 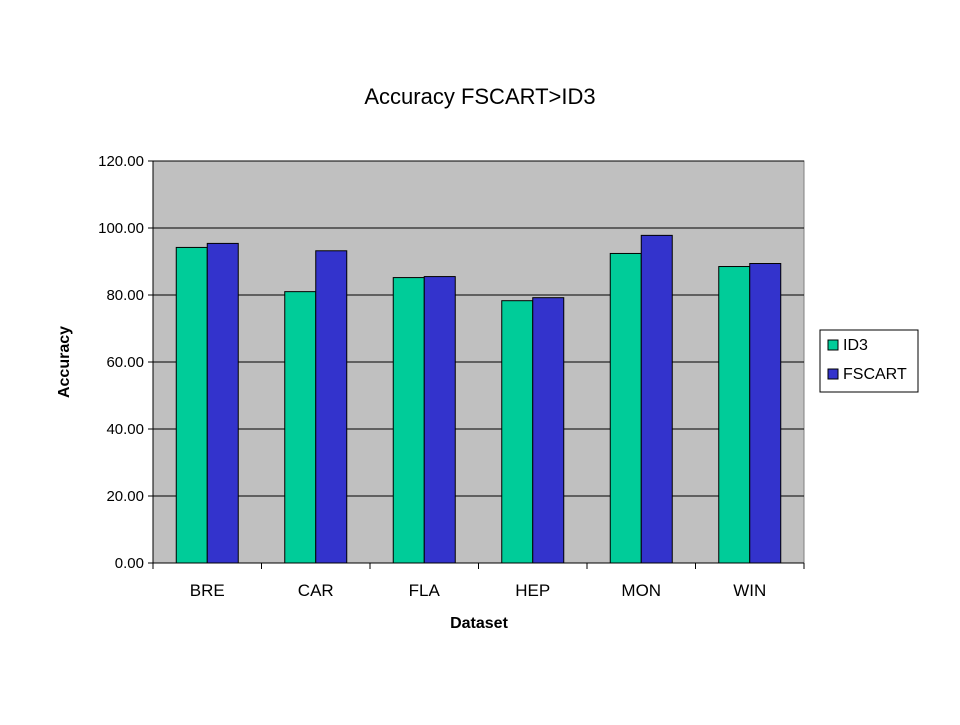 I want to click on legend-label-id3: ID3, so click(x=855, y=345).